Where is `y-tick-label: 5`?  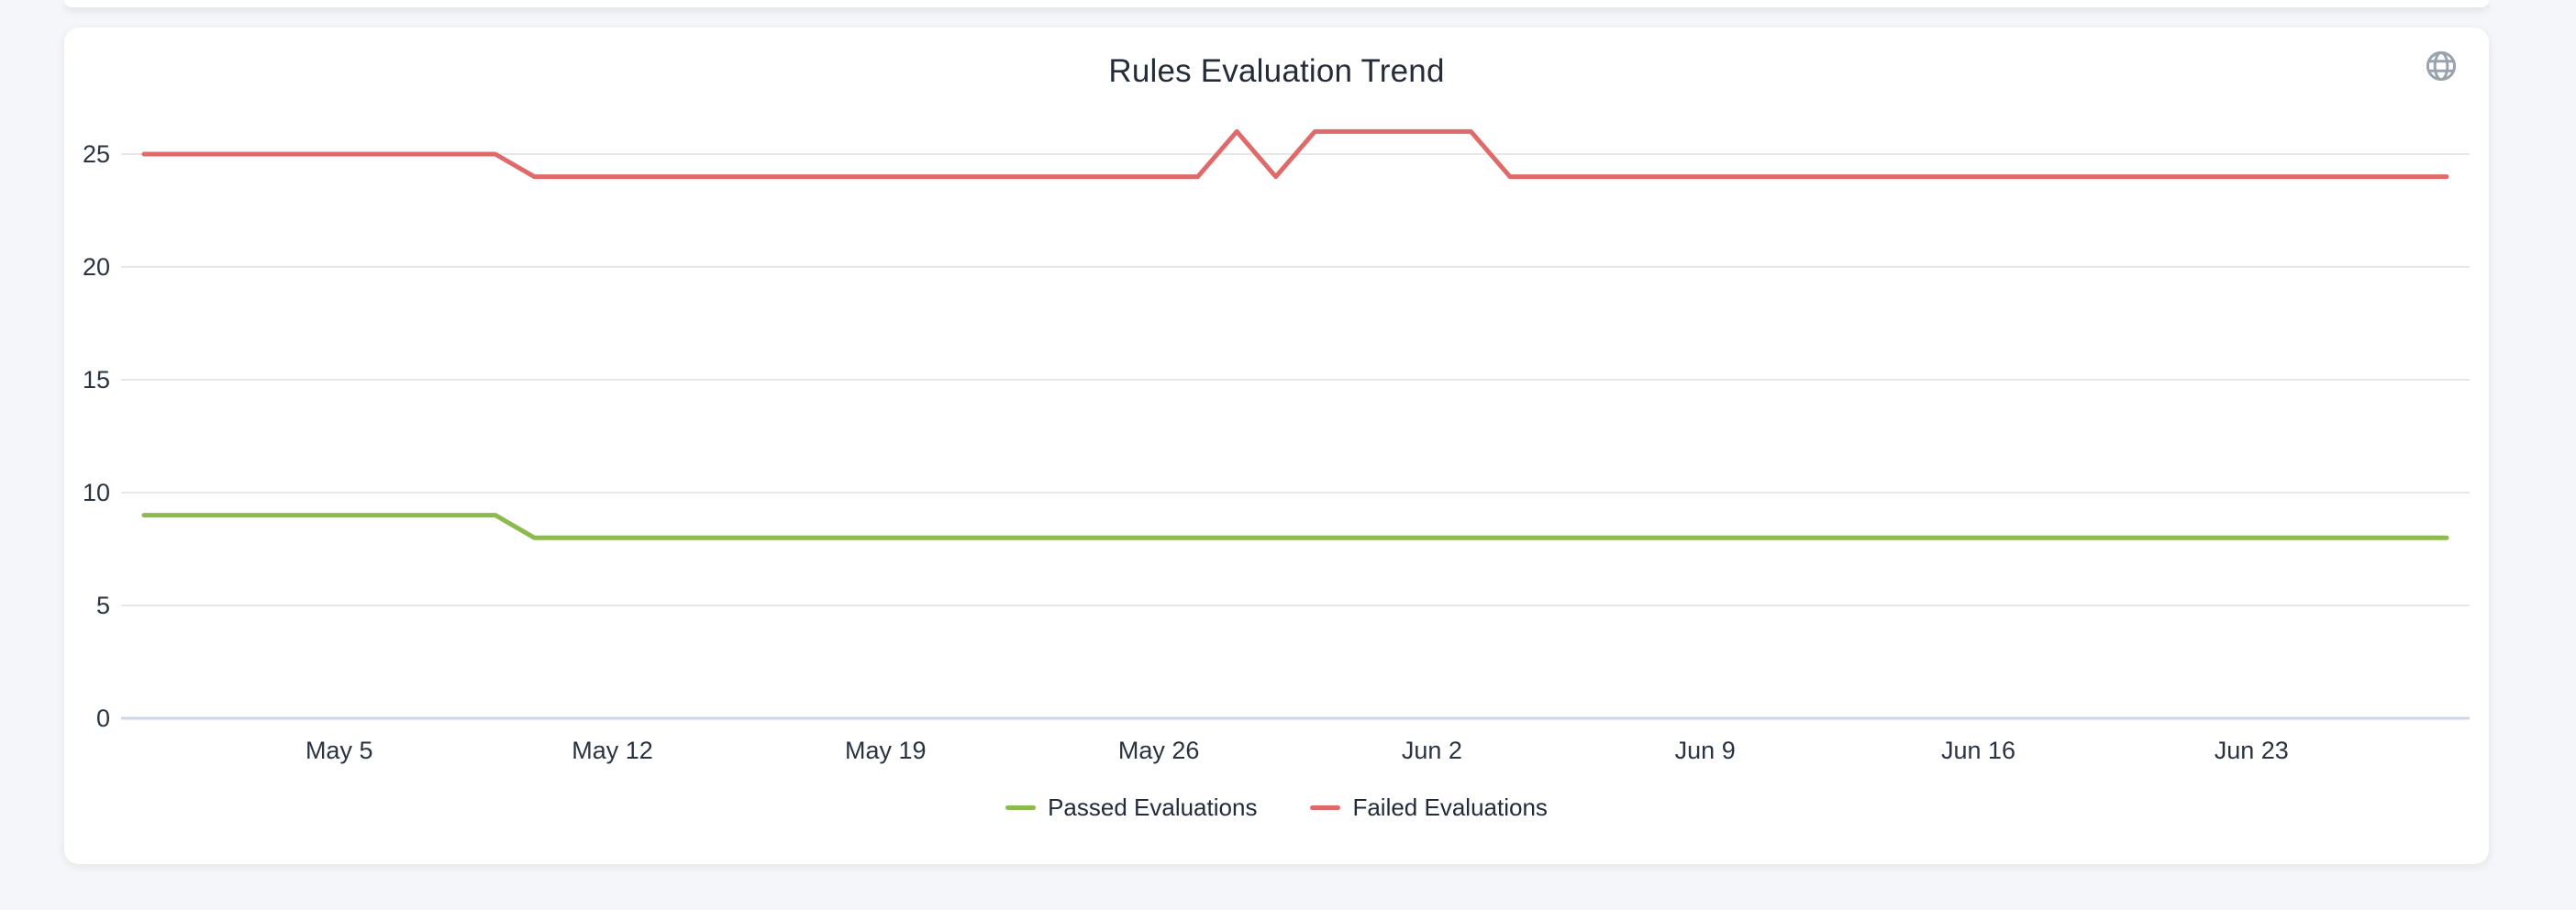
y-tick-label: 5 is located at coordinates (103, 605).